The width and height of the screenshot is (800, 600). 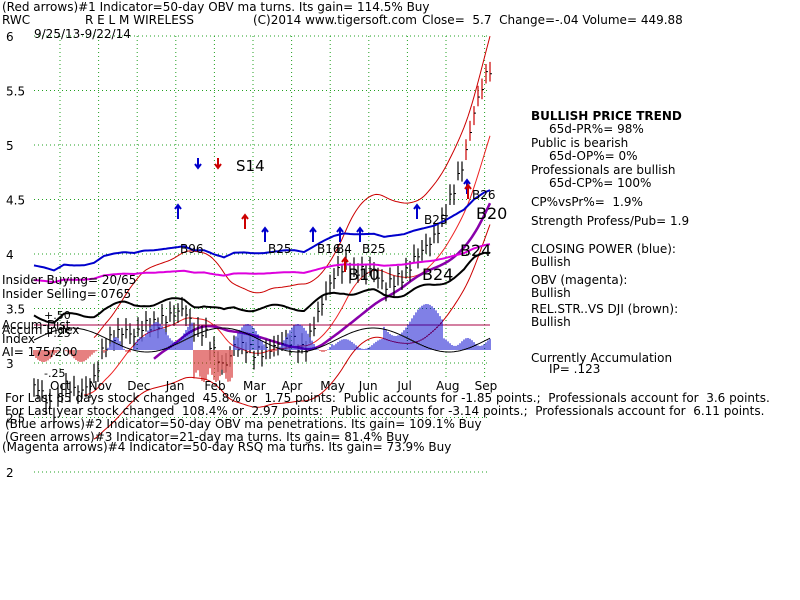 What do you see at coordinates (605, 309) in the screenshot?
I see `relstr-title: REL.STR..VS DJI (brown):` at bounding box center [605, 309].